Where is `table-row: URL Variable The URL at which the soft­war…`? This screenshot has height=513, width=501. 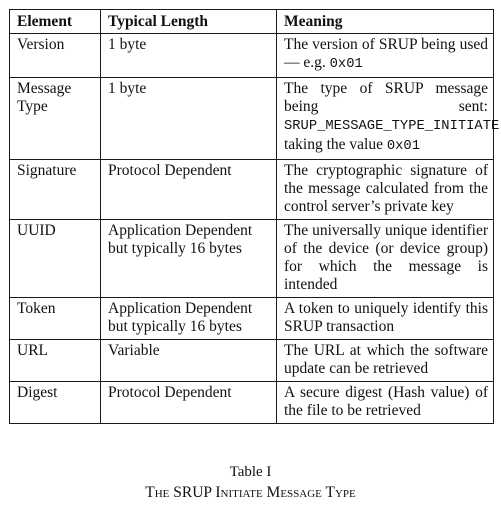 table-row: URL Variable The URL at which the soft­war… is located at coordinates (251, 360).